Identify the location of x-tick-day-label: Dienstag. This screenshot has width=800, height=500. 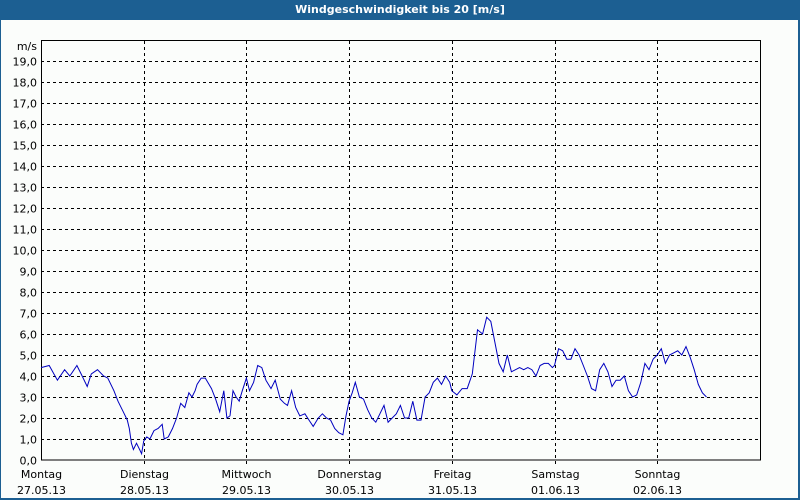
(144, 474).